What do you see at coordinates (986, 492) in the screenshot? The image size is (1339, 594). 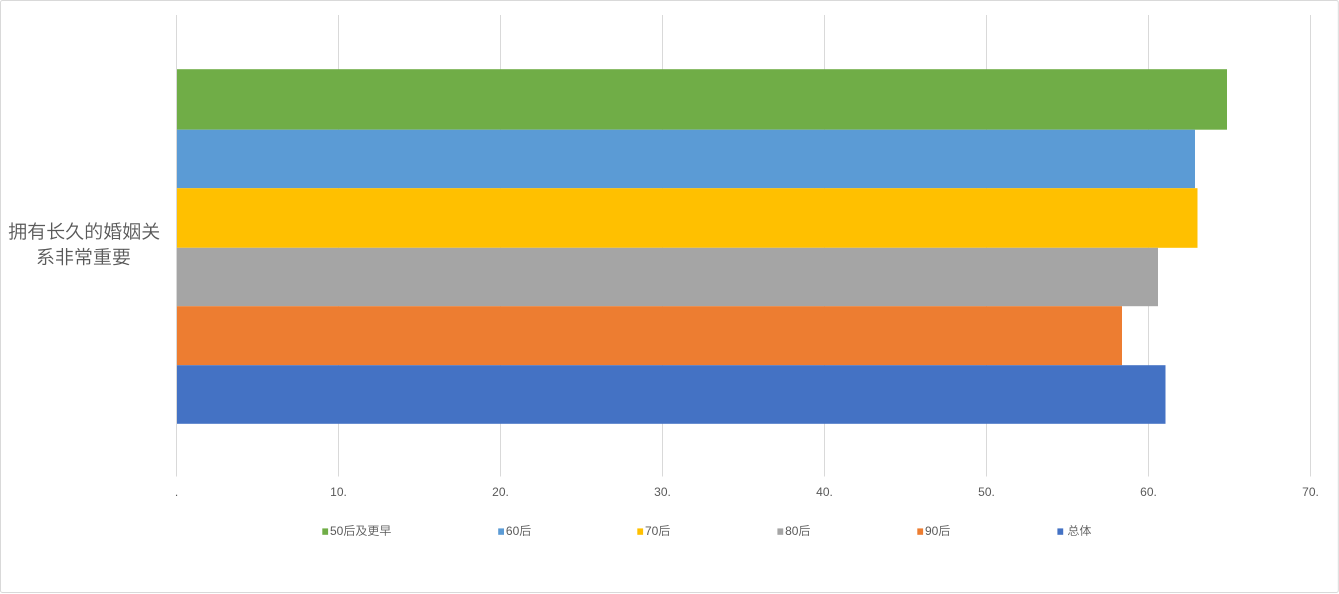 I see `svg-text: 50.` at bounding box center [986, 492].